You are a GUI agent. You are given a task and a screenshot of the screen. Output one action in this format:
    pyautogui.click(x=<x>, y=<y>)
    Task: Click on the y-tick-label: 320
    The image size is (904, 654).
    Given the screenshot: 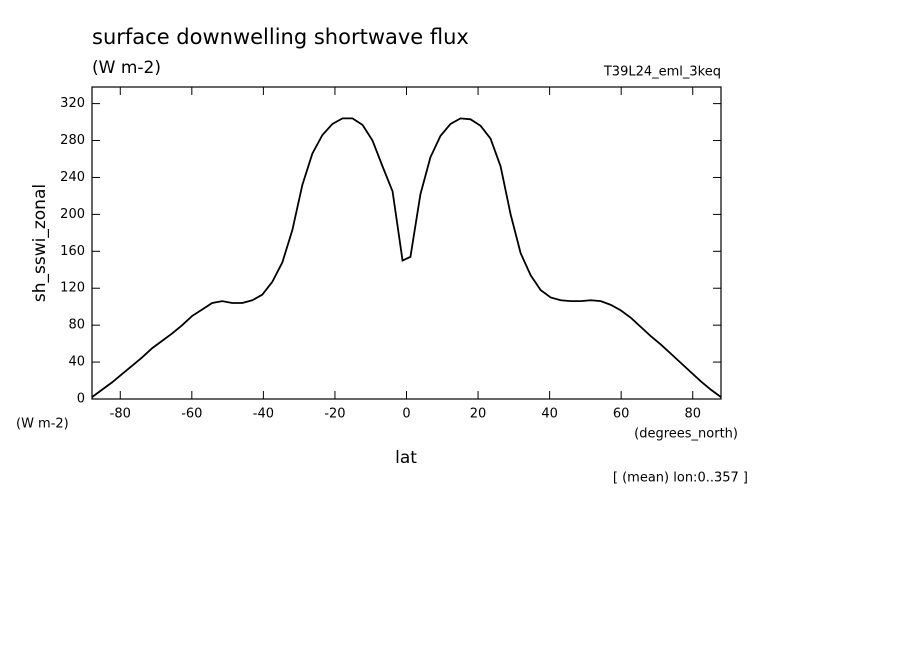 What is the action you would take?
    pyautogui.click(x=72, y=103)
    